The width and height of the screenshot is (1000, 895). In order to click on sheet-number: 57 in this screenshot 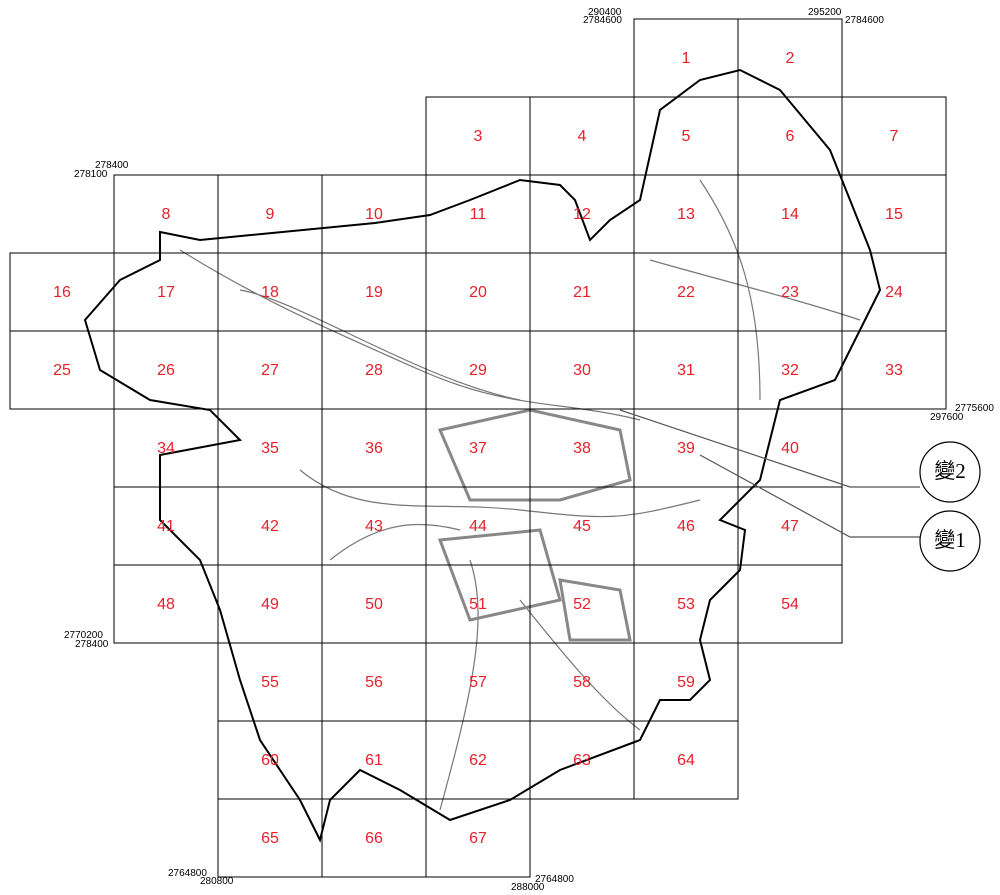, I will do `click(478, 682)`.